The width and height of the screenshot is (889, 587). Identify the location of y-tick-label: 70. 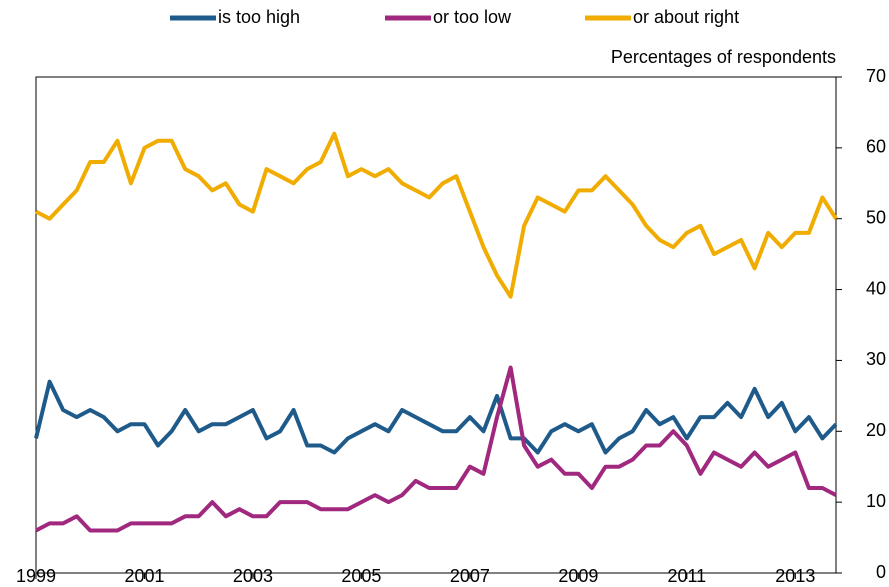
(876, 76).